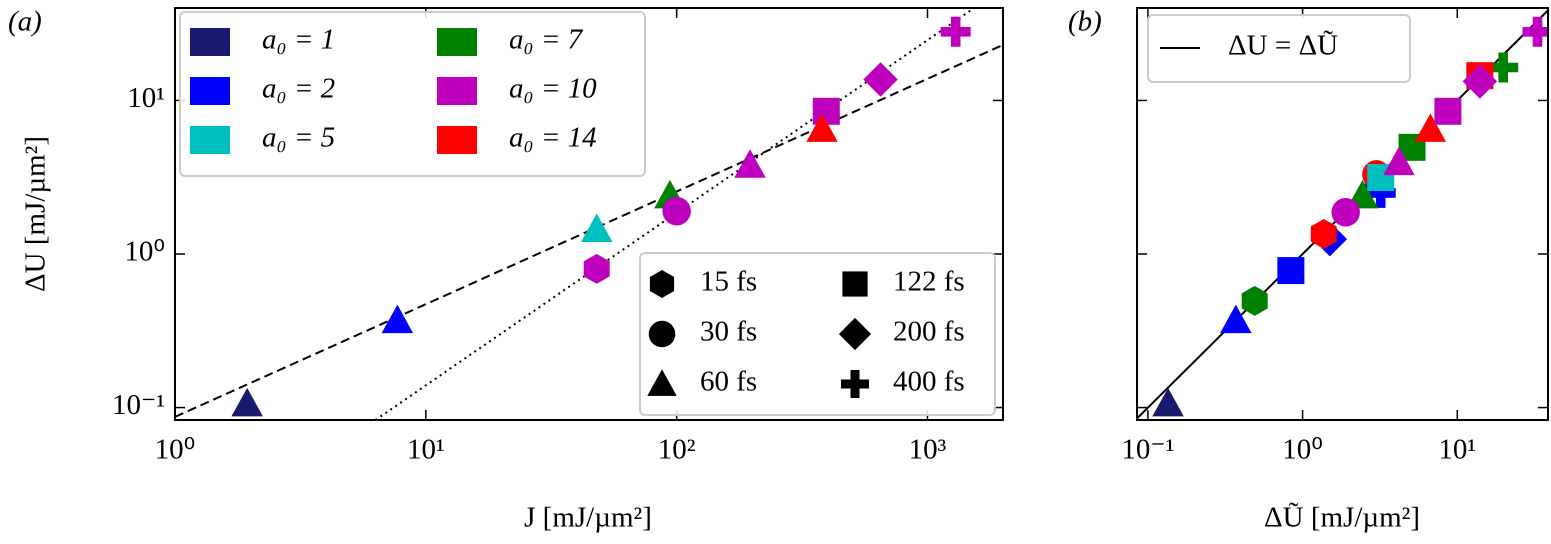 This screenshot has height=544, width=1551. I want to click on legend-label: 60 fs, so click(728, 382).